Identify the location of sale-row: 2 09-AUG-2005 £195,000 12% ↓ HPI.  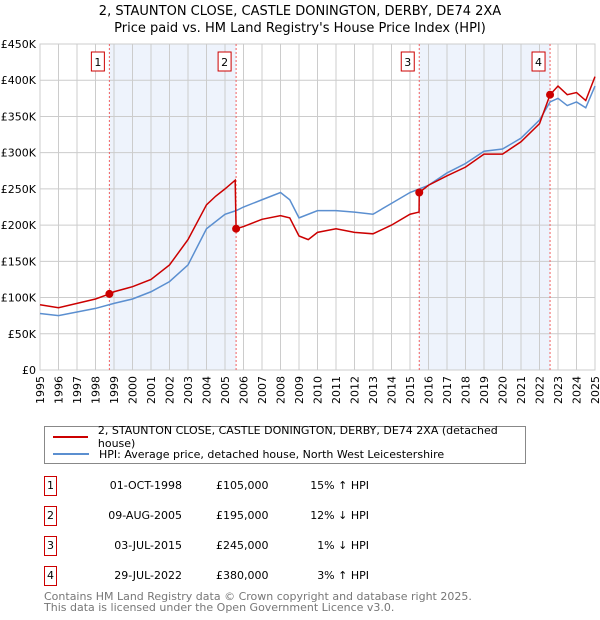
(244, 517).